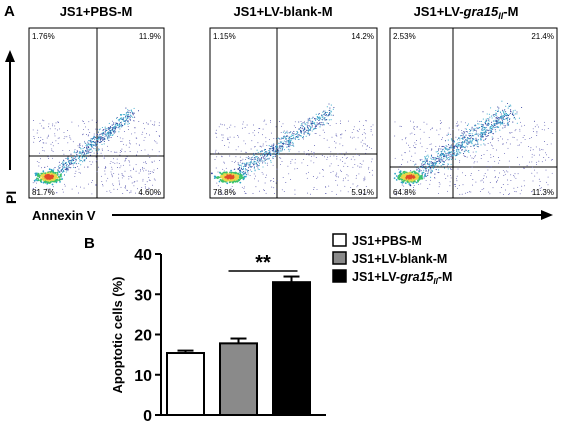 This screenshot has width=561, height=424. What do you see at coordinates (9, 11) in the screenshot?
I see `panel-a-letter: A` at bounding box center [9, 11].